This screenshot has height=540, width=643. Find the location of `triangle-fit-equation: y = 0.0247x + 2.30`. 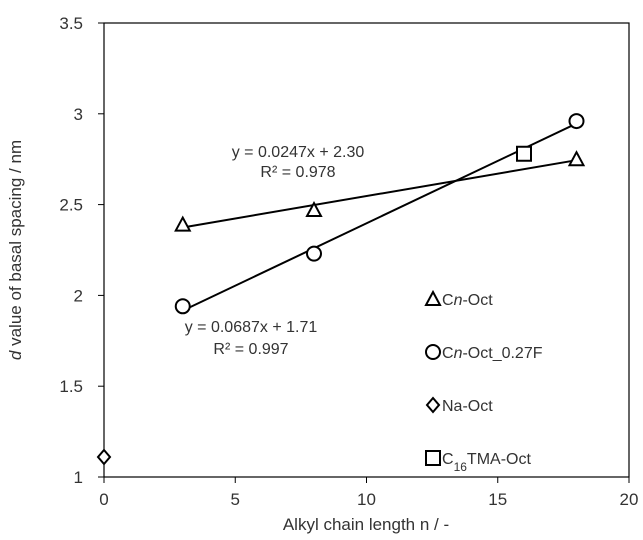

triangle-fit-equation: y = 0.0247x + 2.30 is located at coordinates (298, 152).